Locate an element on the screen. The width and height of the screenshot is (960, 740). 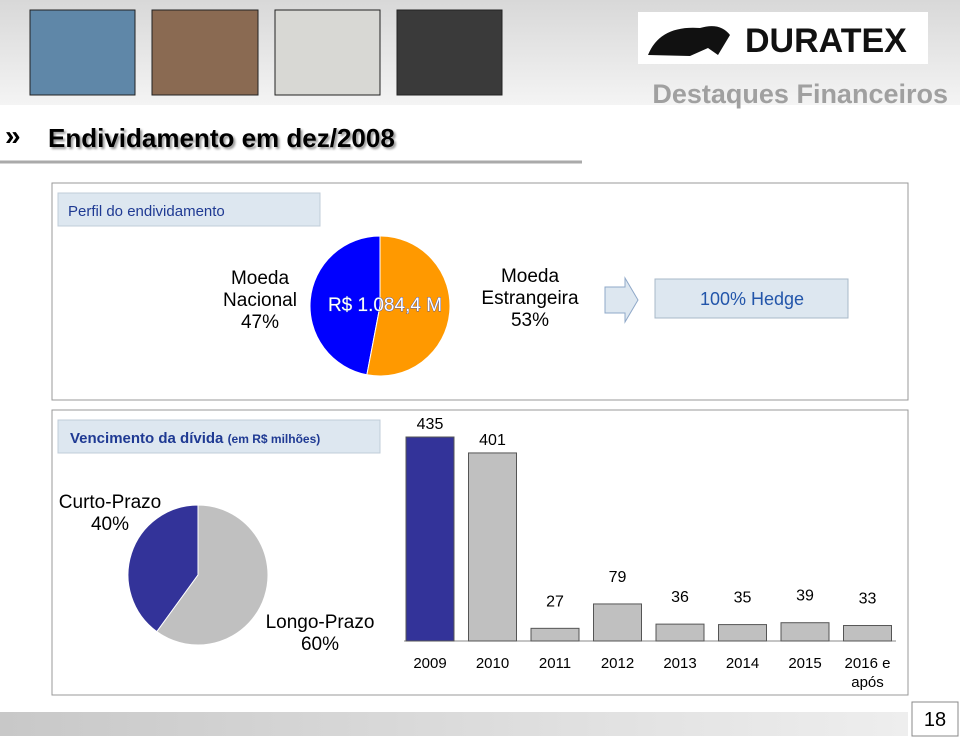
pie-label: Longo-Prazo 60% is located at coordinates (320, 634).